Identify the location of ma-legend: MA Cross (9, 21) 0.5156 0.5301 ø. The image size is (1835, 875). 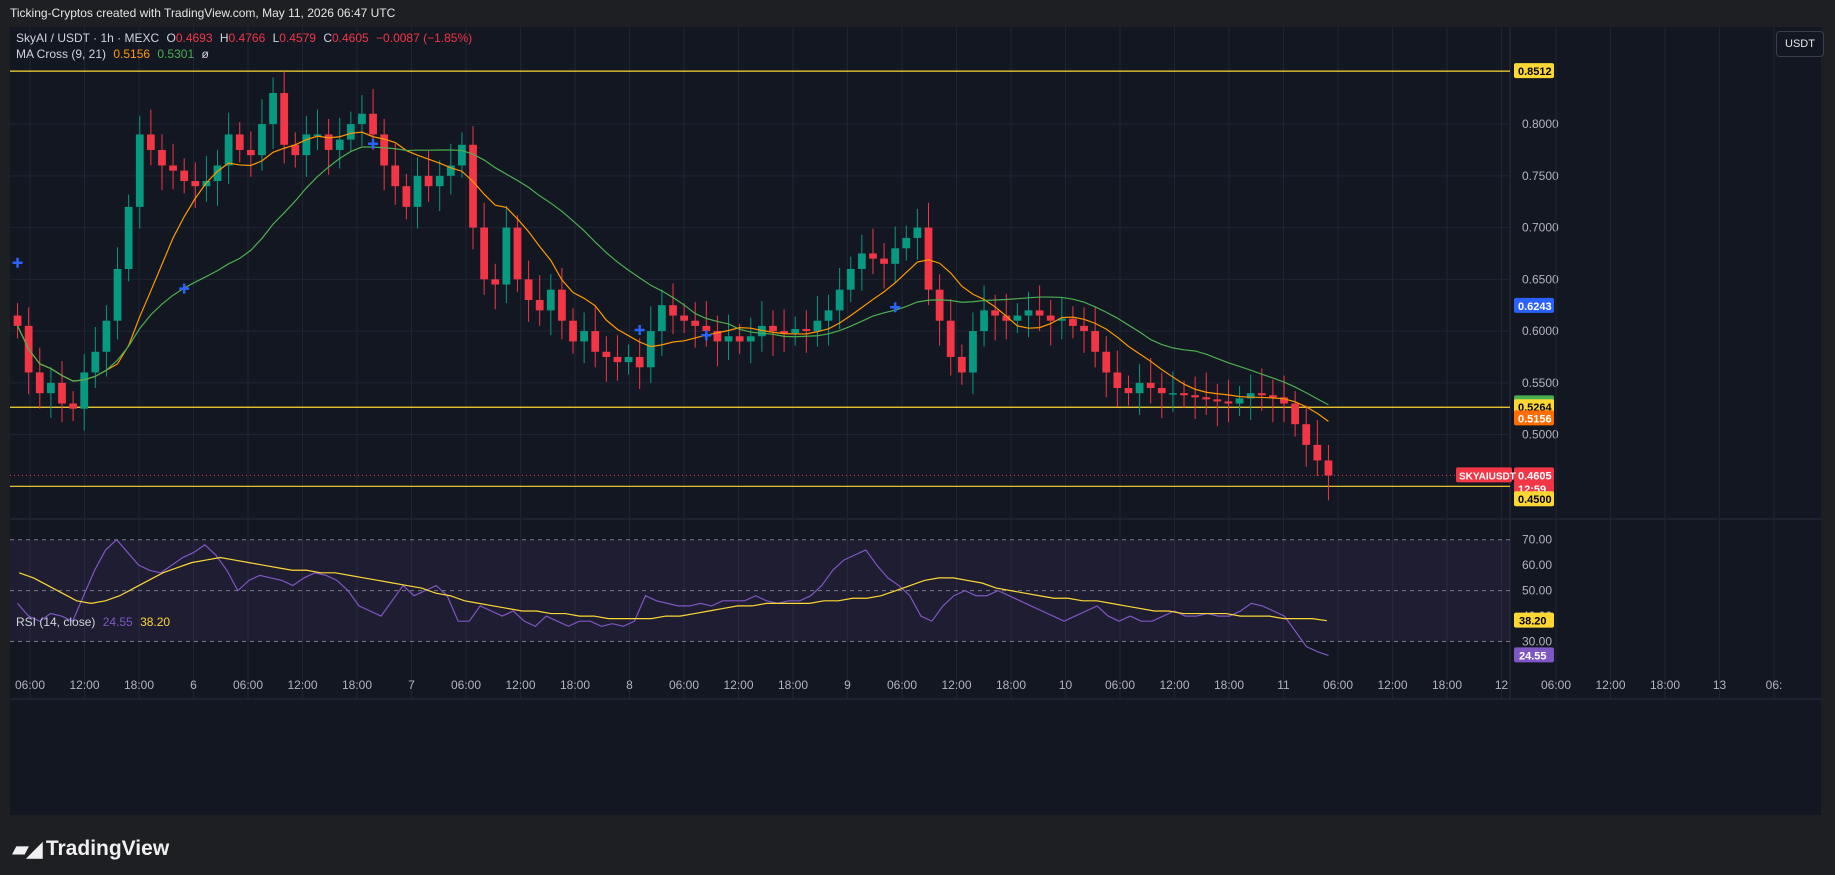
(112, 54).